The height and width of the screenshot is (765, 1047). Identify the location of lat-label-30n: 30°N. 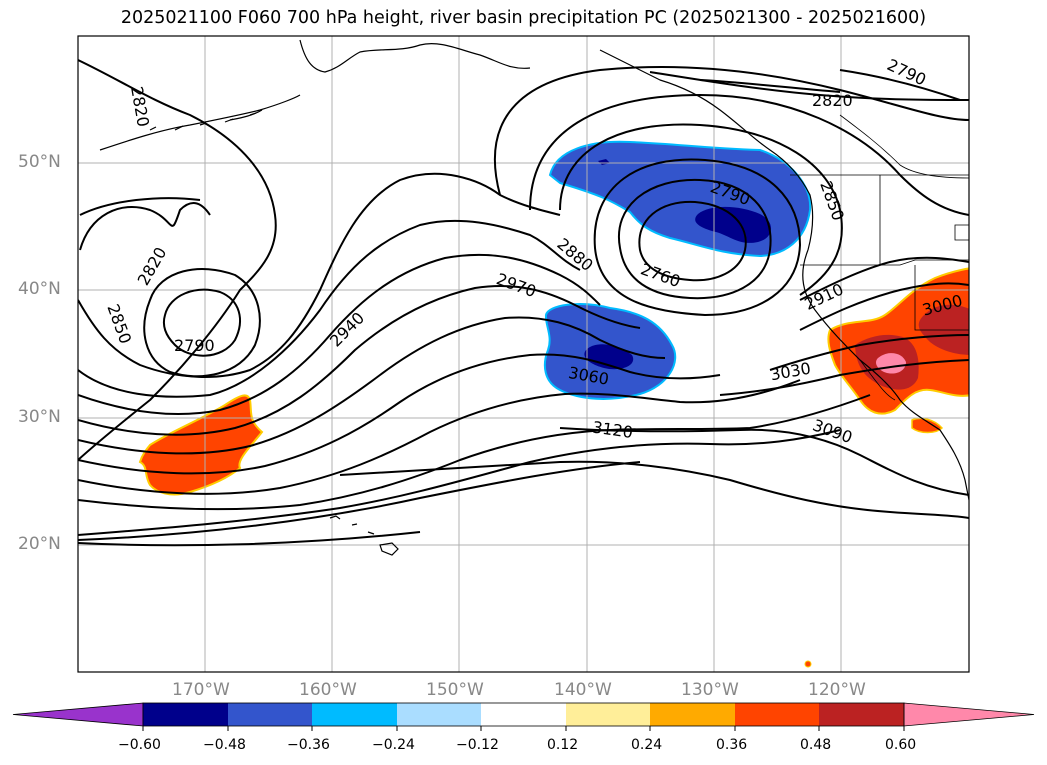
(39, 417).